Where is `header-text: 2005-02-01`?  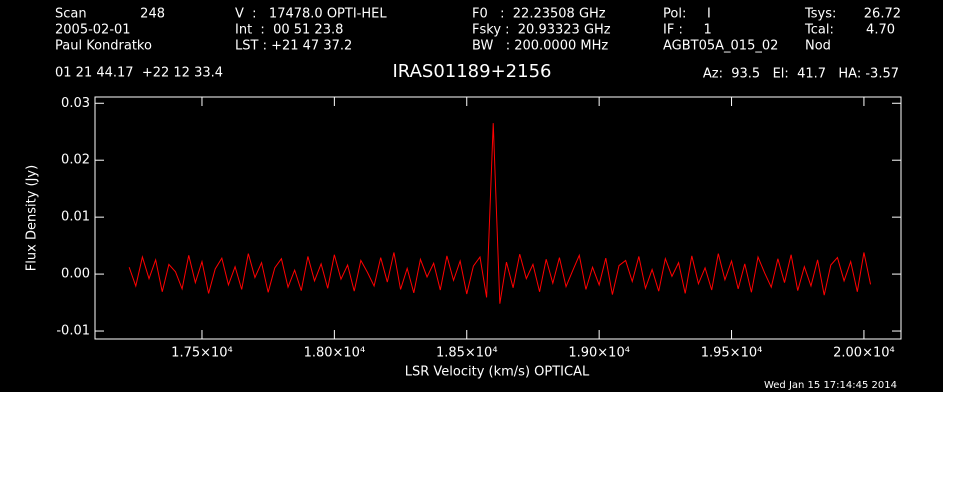
header-text: 2005-02-01 is located at coordinates (93, 30).